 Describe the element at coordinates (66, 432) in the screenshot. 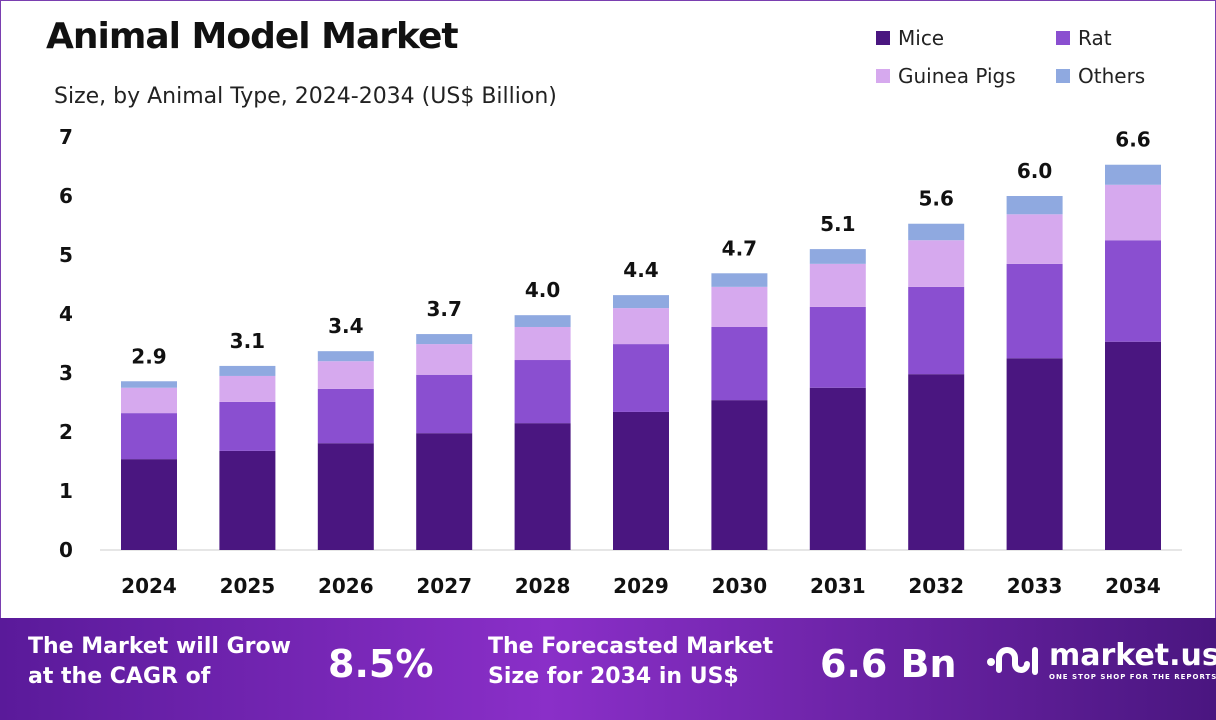

I see `y-tick-label: 2` at that location.